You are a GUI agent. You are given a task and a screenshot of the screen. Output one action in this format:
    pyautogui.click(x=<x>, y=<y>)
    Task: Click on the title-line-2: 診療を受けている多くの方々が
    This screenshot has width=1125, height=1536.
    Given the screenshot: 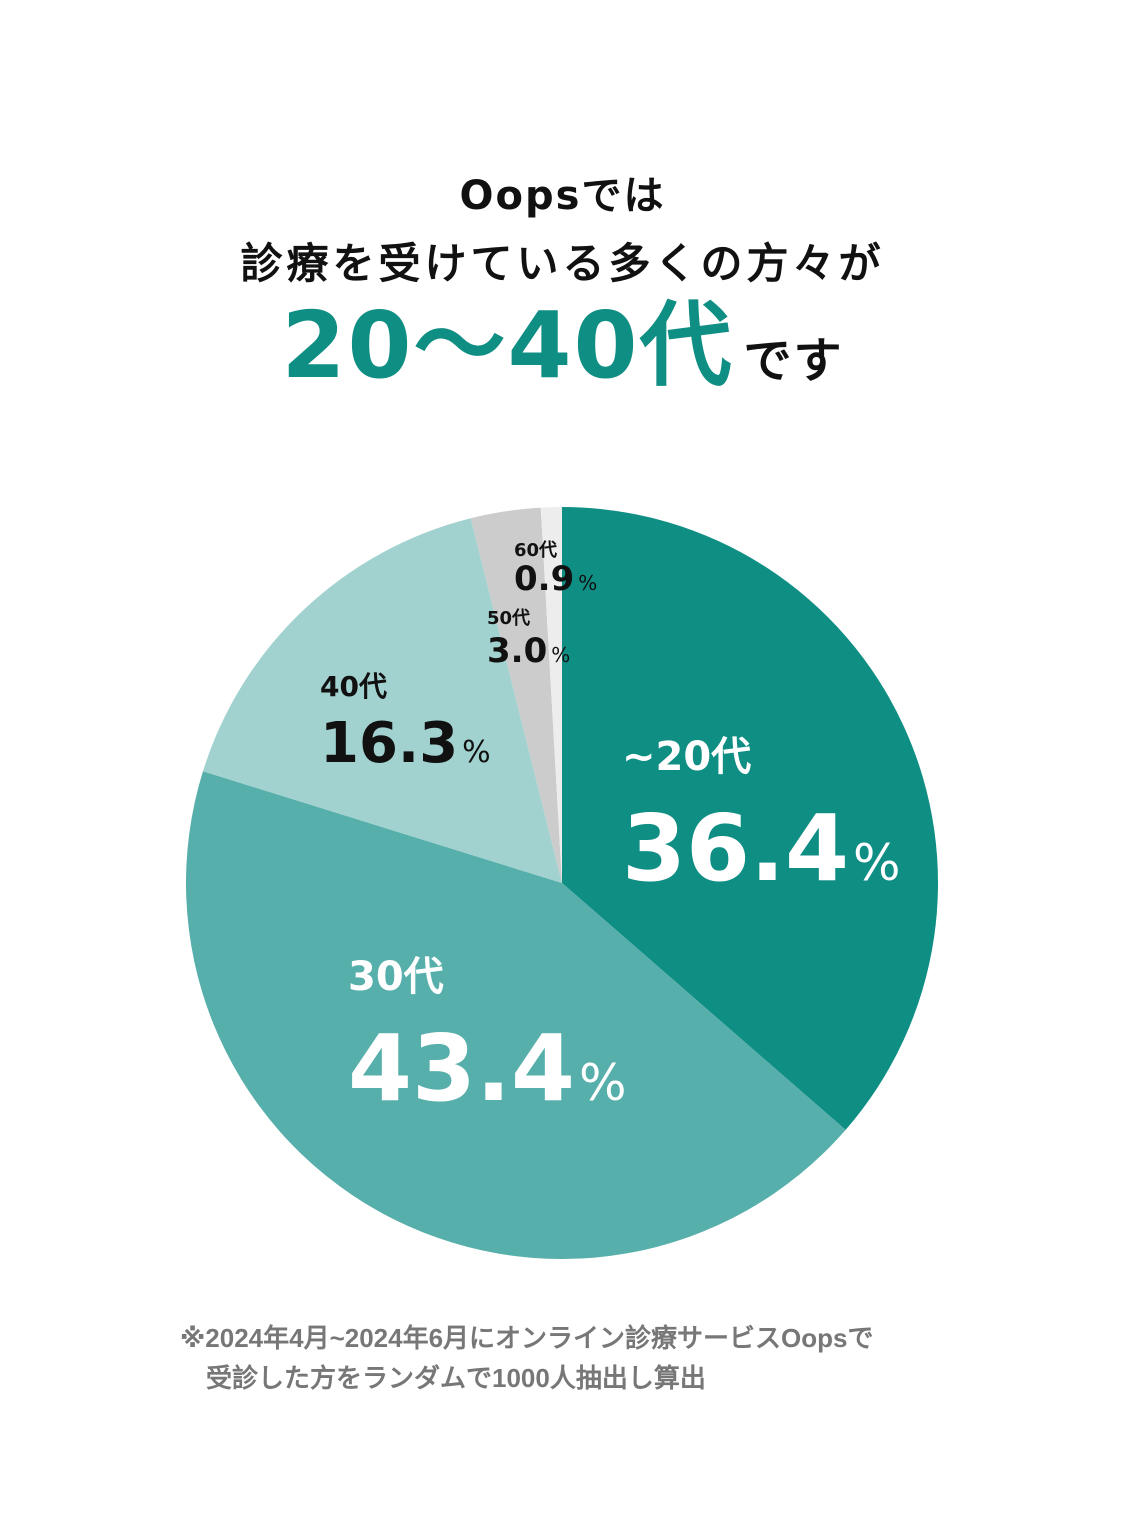 What is the action you would take?
    pyautogui.click(x=562, y=263)
    